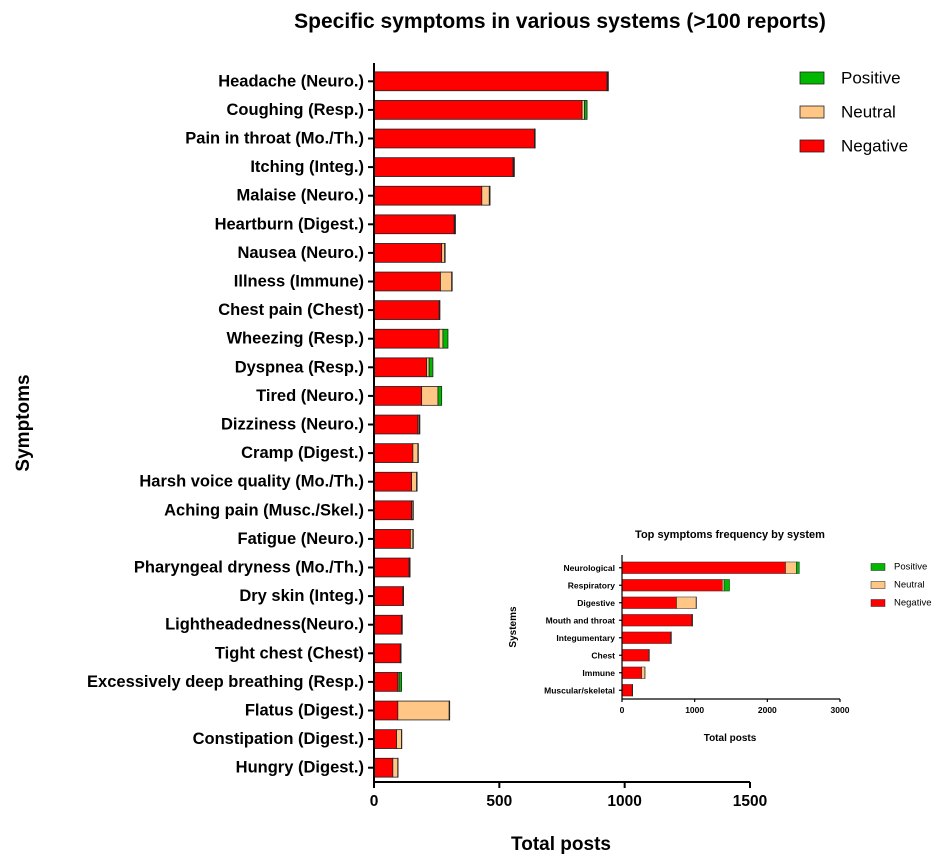 The width and height of the screenshot is (948, 858). Describe the element at coordinates (767, 710) in the screenshot. I see `inset-x-tick-label: 2000` at that location.